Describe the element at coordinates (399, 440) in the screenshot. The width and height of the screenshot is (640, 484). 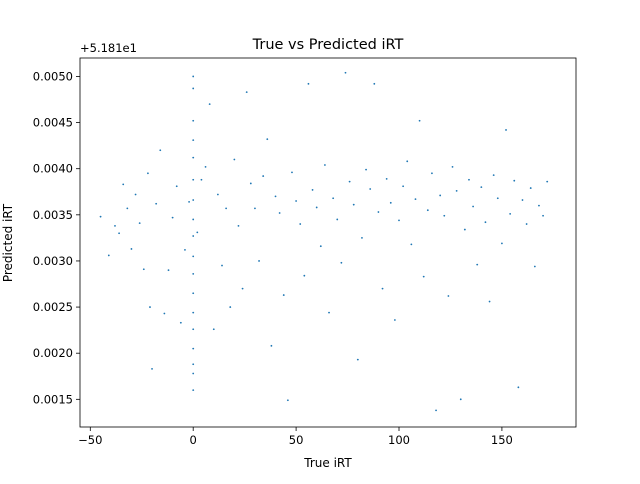
I see `x-tick-label: 100` at that location.